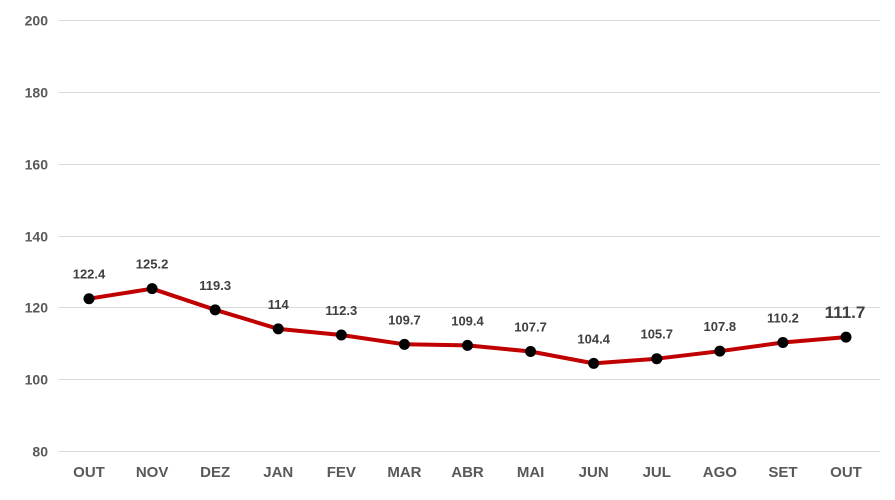 The height and width of the screenshot is (500, 895). What do you see at coordinates (845, 312) in the screenshot?
I see `data-label: 111.7` at bounding box center [845, 312].